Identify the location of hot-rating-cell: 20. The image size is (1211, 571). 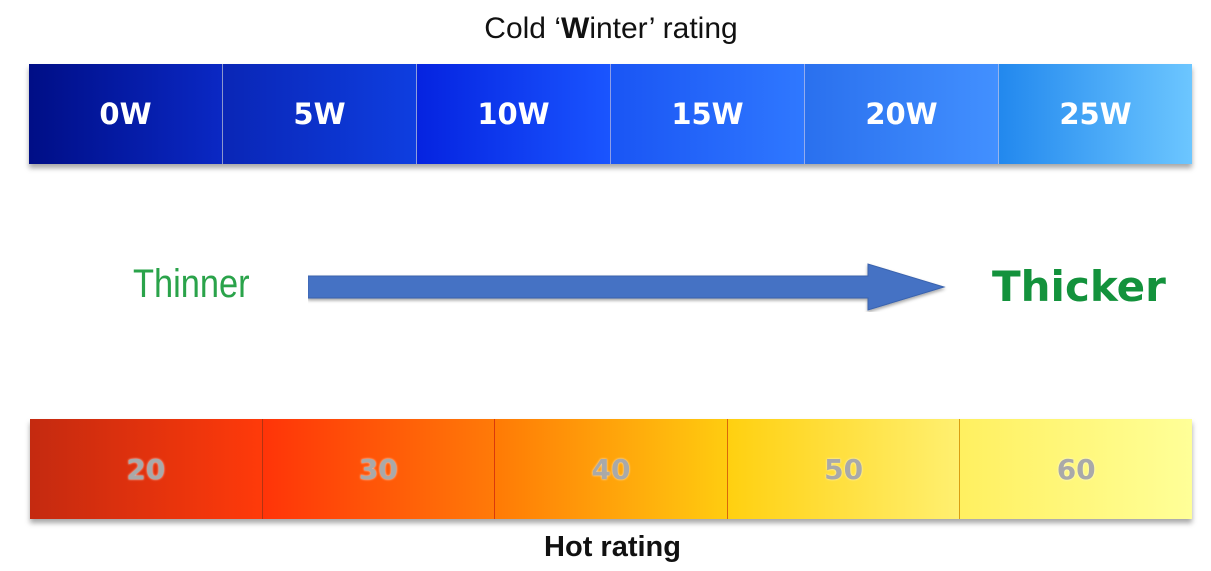
(146, 469).